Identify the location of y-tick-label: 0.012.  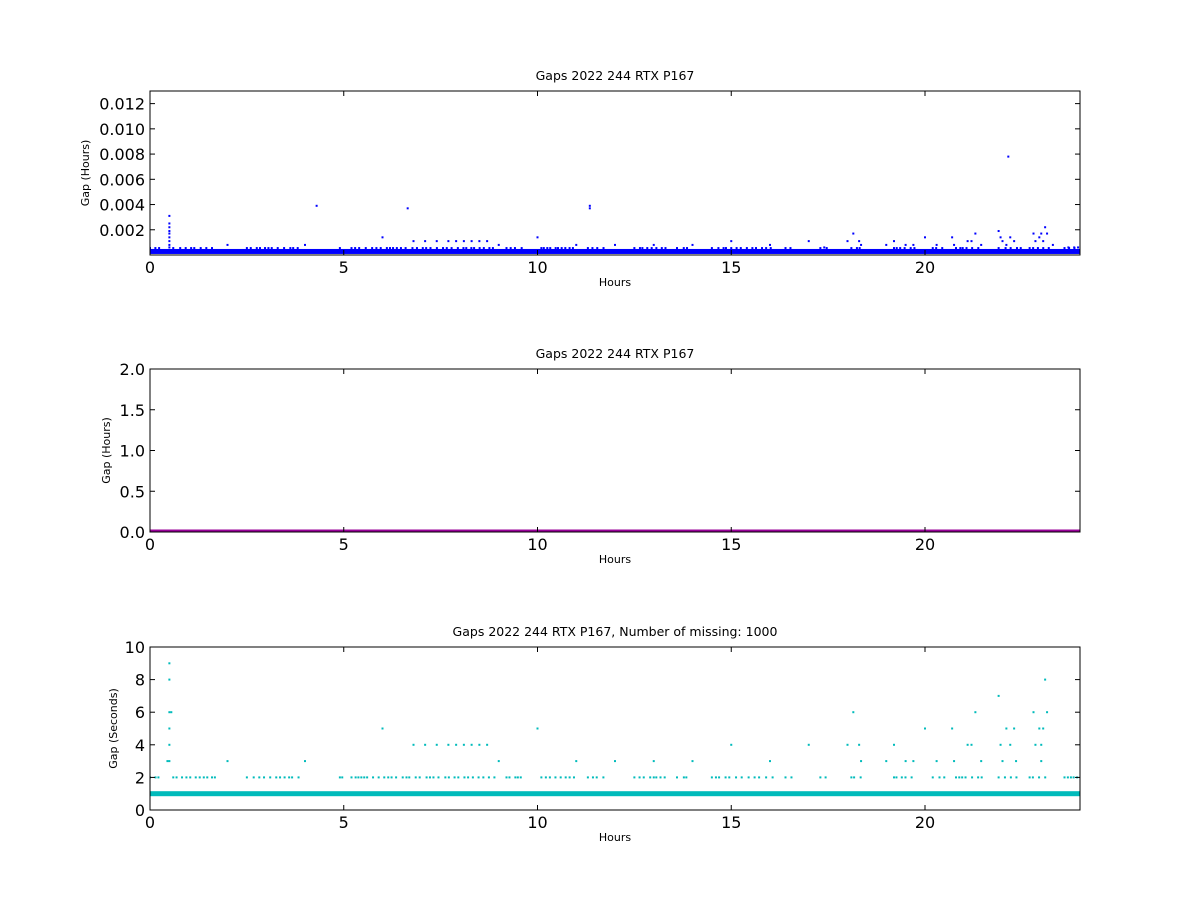
(122, 104).